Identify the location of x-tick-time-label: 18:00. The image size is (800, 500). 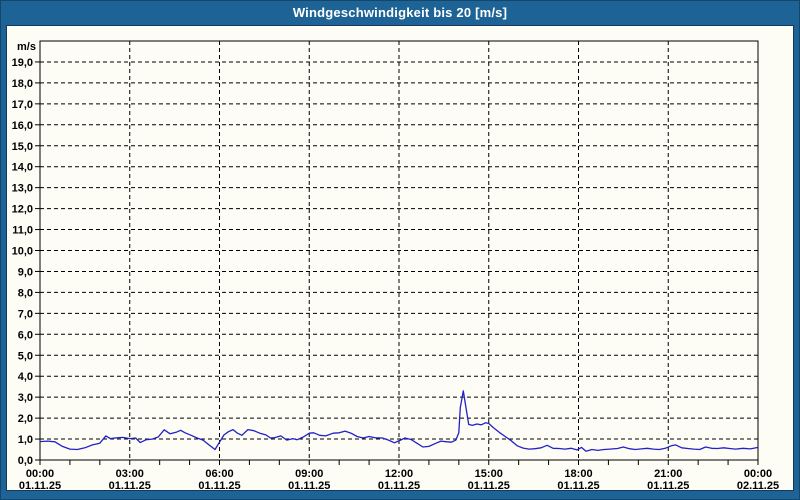
(578, 474).